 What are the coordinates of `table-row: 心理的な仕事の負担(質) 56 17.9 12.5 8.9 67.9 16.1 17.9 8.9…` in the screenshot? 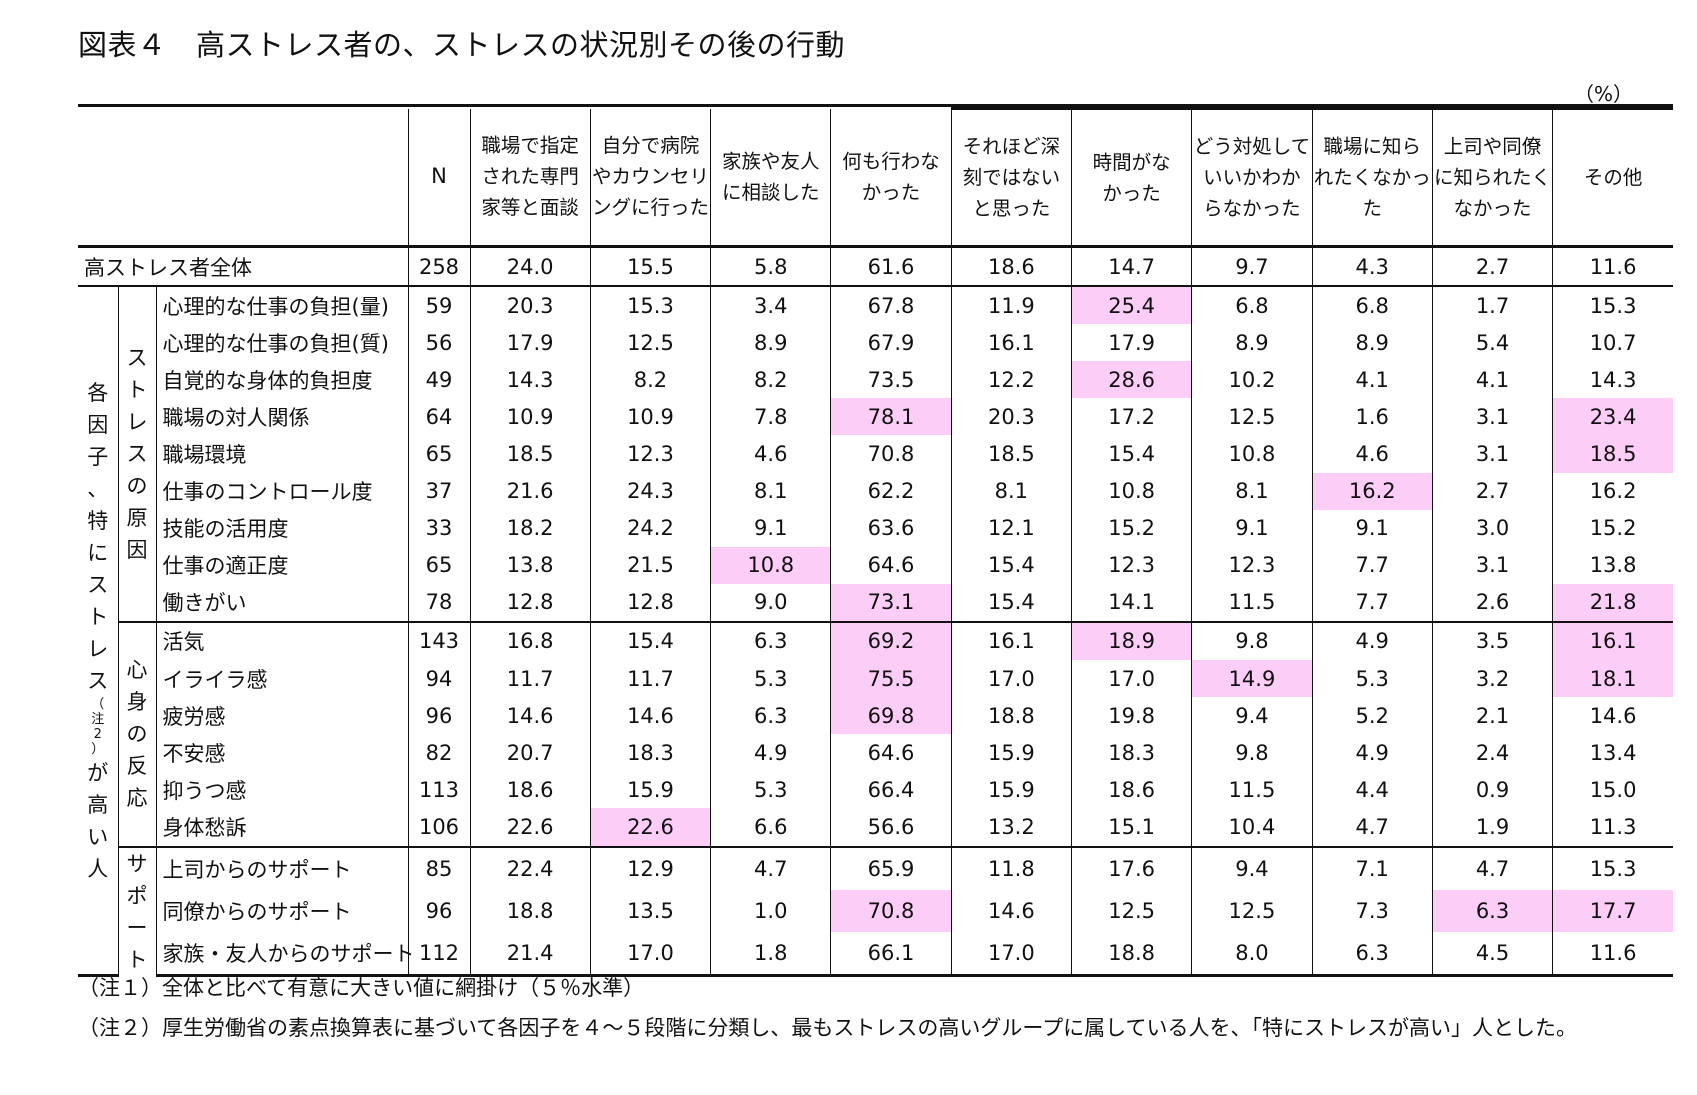 It's located at (875, 343).